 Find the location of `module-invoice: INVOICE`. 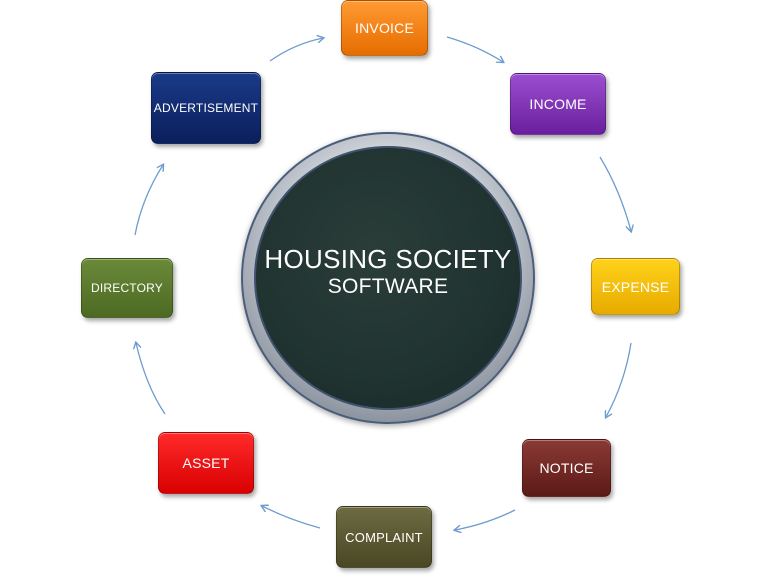

module-invoice: INVOICE is located at coordinates (384, 28).